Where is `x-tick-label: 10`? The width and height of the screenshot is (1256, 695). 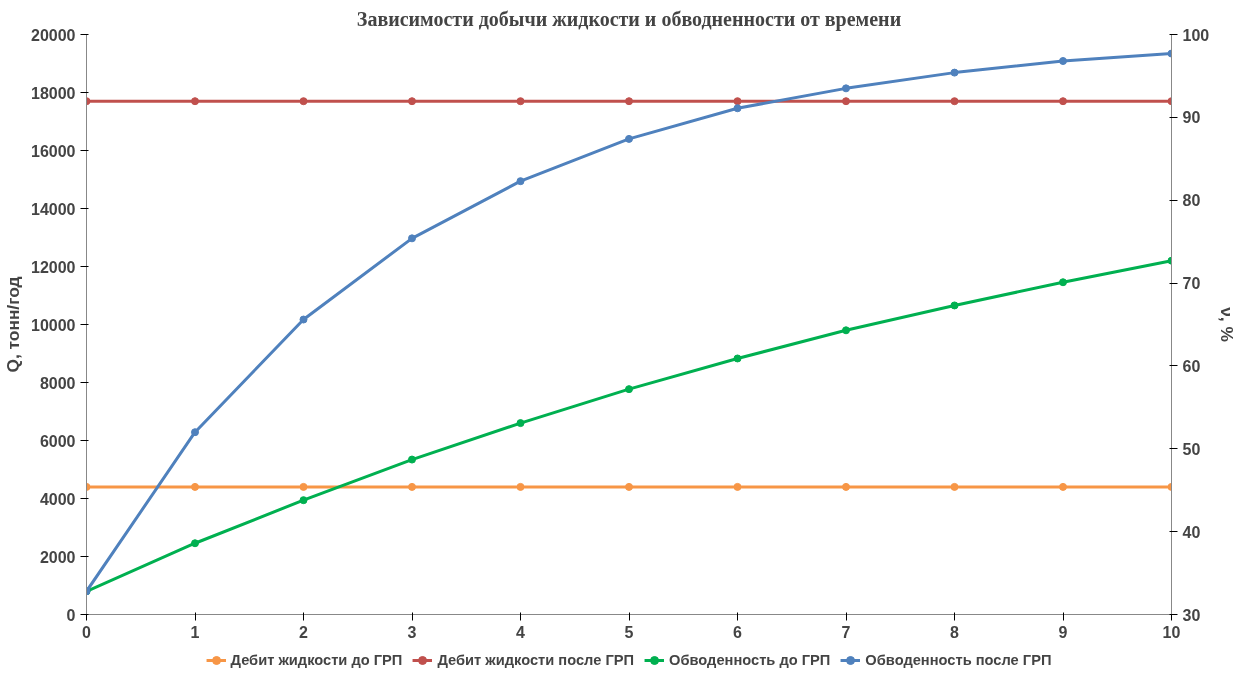 x-tick-label: 10 is located at coordinates (1171, 632).